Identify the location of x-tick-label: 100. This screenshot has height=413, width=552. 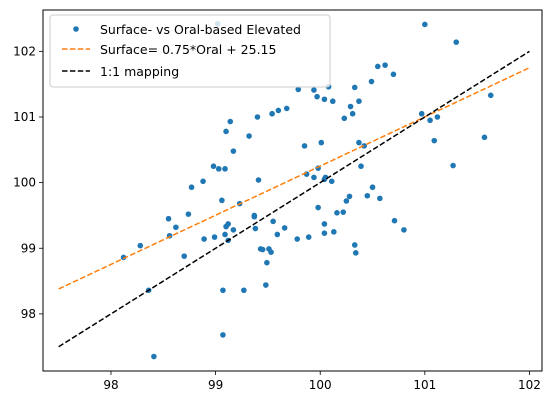
(320, 385).